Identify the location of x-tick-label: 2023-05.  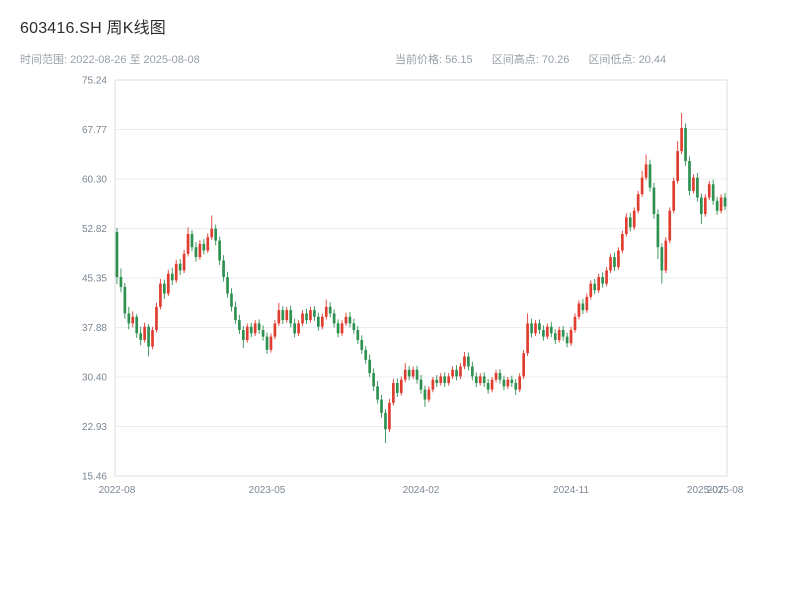
(267, 490).